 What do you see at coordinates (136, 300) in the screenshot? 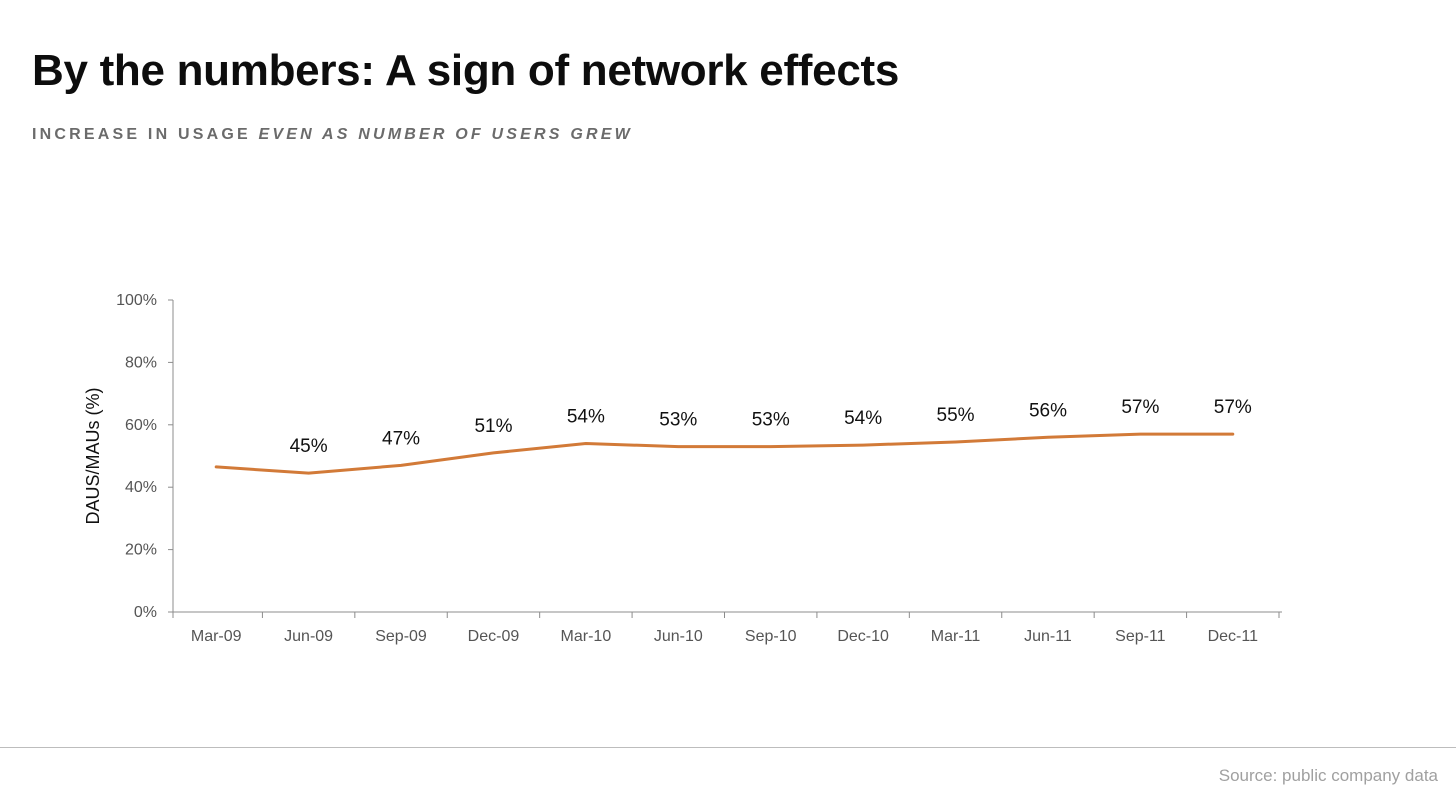
I see `y-tick-label: 100%` at bounding box center [136, 300].